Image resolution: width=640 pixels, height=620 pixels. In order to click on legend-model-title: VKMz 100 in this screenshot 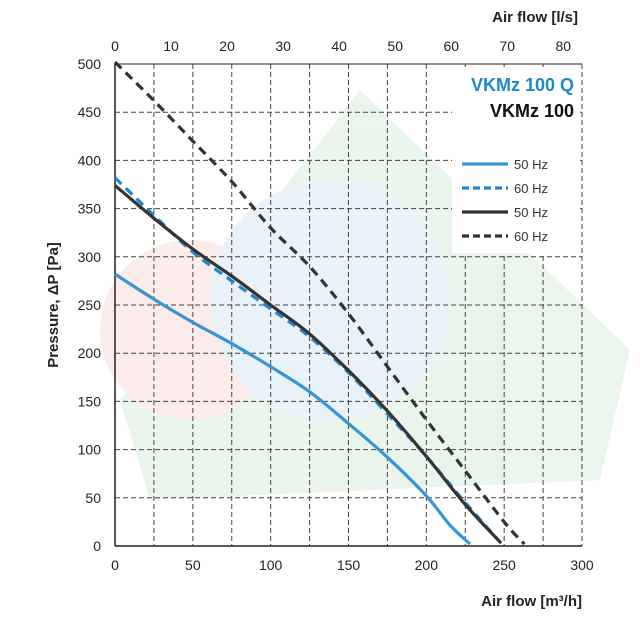, I will do `click(532, 111)`.